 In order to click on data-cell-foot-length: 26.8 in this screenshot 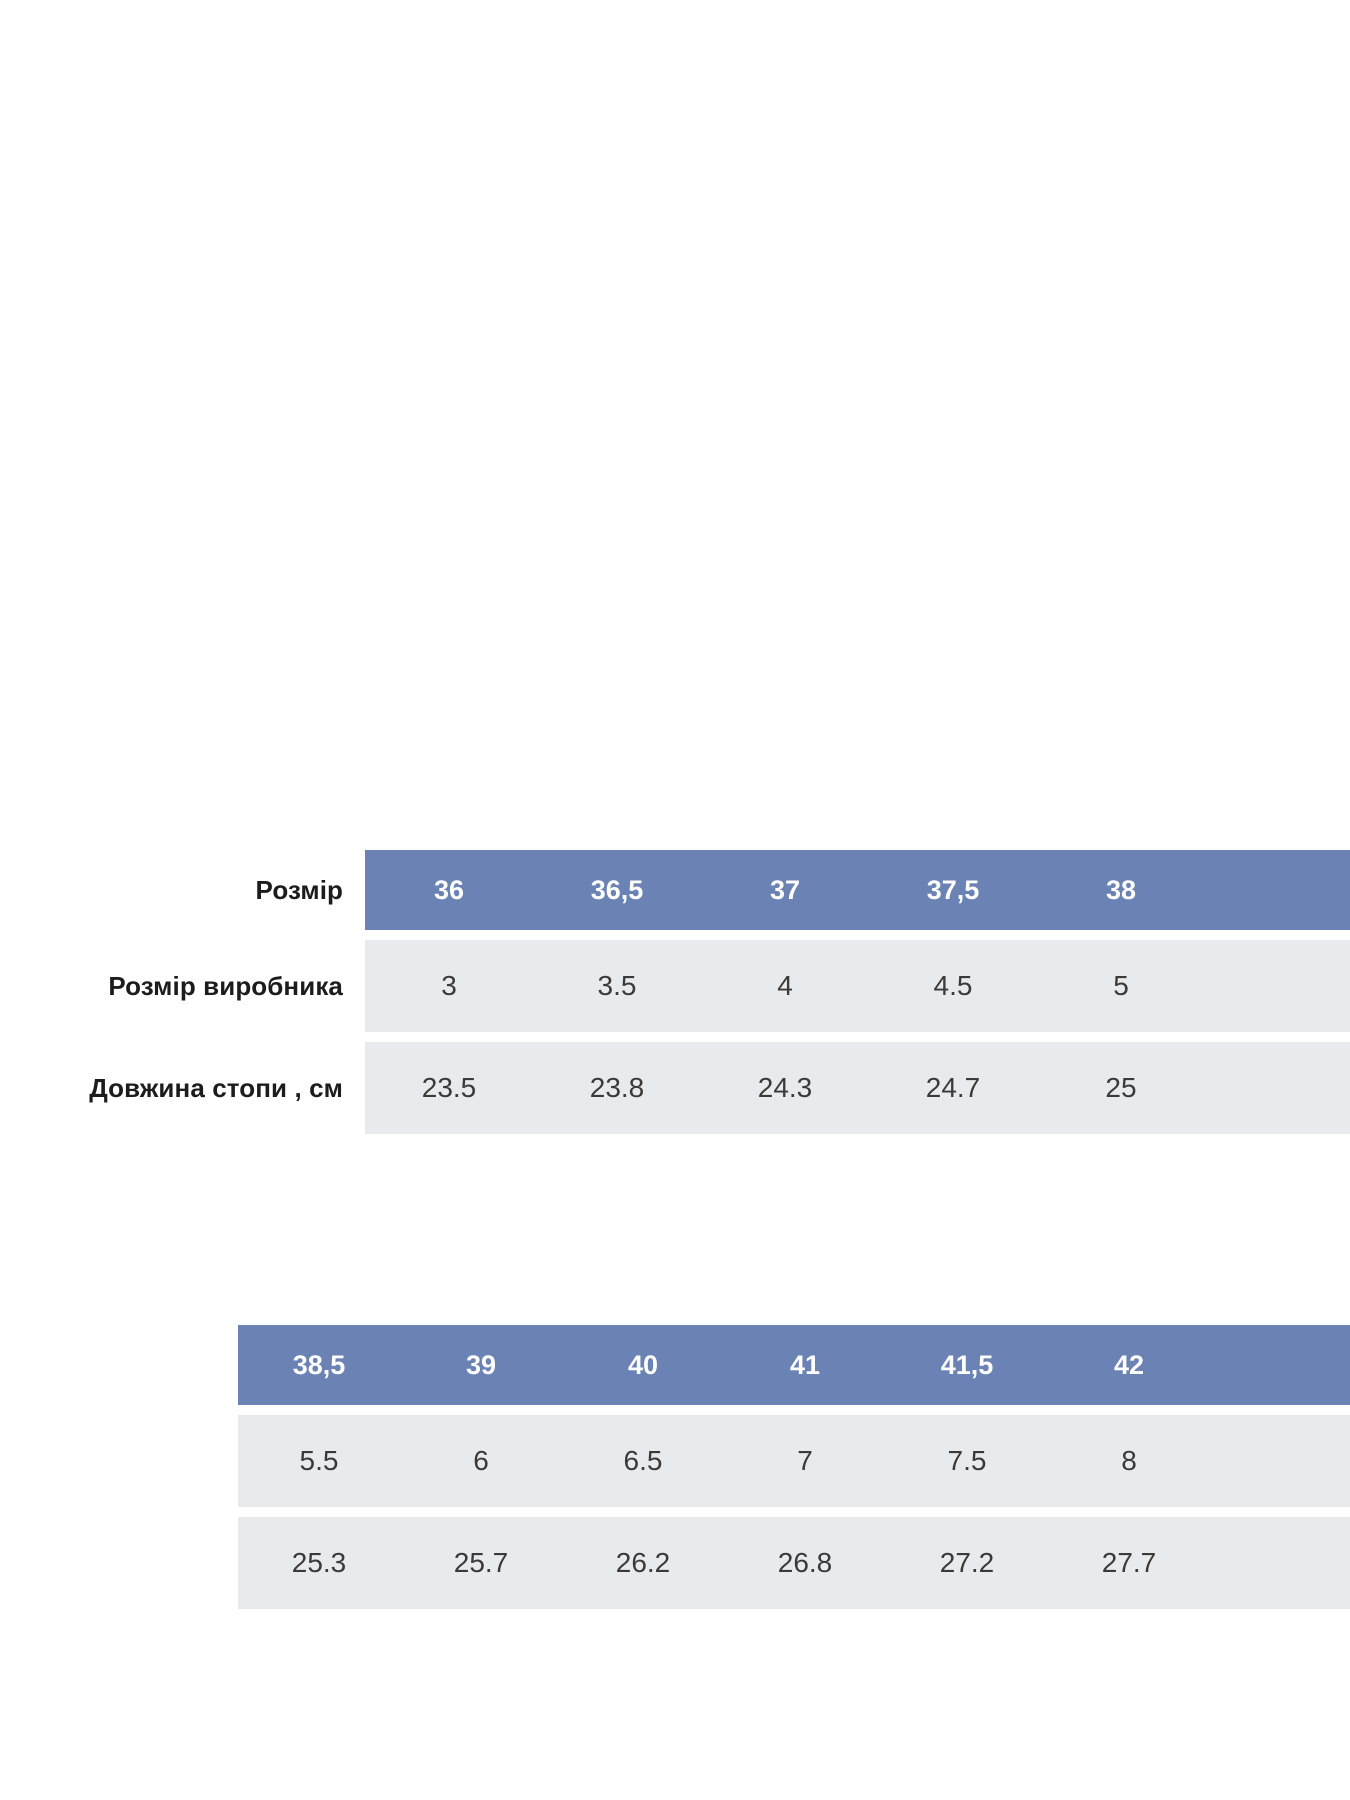, I will do `click(805, 1563)`.